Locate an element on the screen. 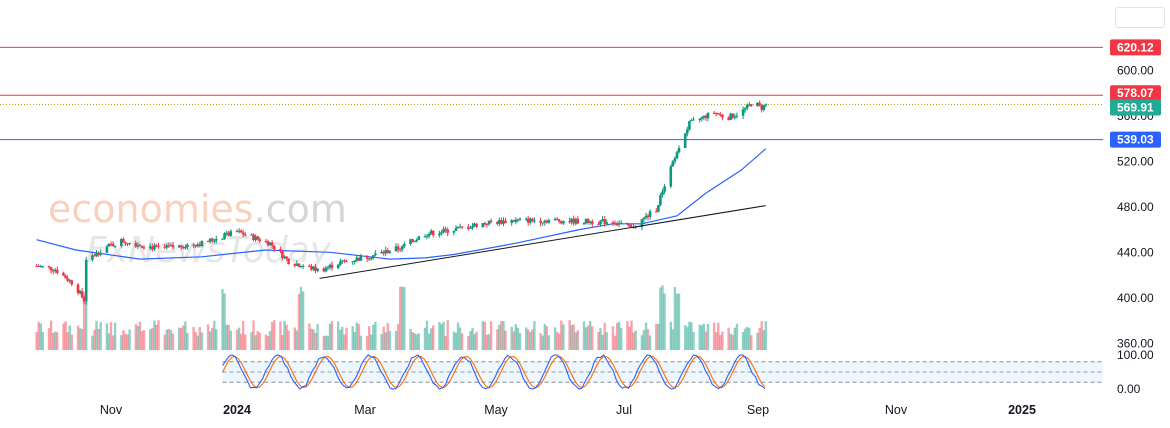 This screenshot has height=428, width=1170. price-tag-label: 569.91 is located at coordinates (1135, 108).